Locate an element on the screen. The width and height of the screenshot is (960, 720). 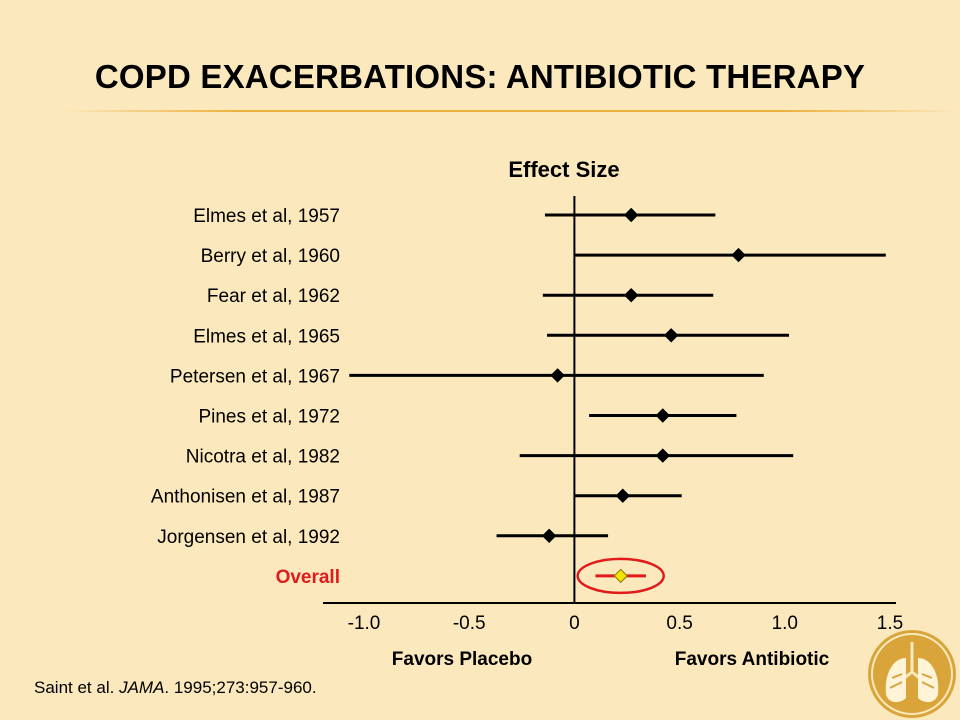
study-label: Pines et al, 1972 is located at coordinates (269, 417).